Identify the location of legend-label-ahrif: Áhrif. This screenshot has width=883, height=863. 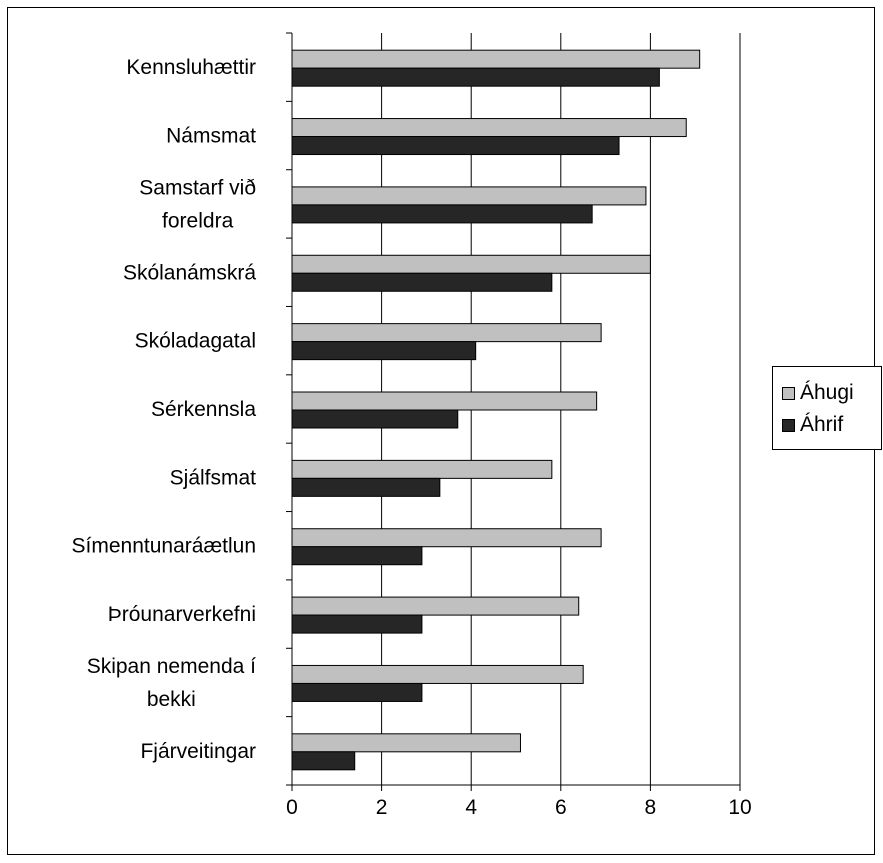
(822, 424).